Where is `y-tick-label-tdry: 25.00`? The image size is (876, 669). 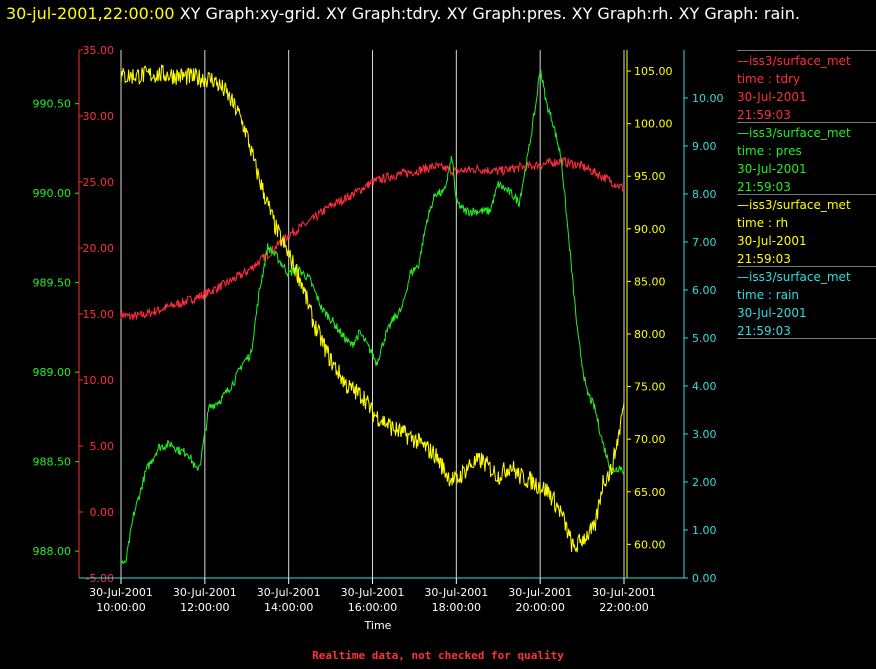 y-tick-label-tdry: 25.00 is located at coordinates (99, 182).